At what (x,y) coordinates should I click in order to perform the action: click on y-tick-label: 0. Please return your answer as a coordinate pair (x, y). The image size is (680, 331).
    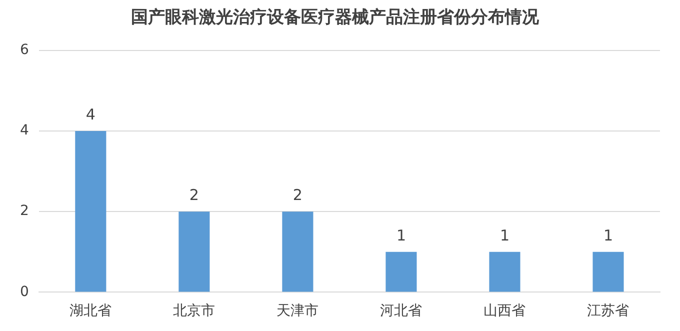
    Looking at the image, I should click on (24, 292).